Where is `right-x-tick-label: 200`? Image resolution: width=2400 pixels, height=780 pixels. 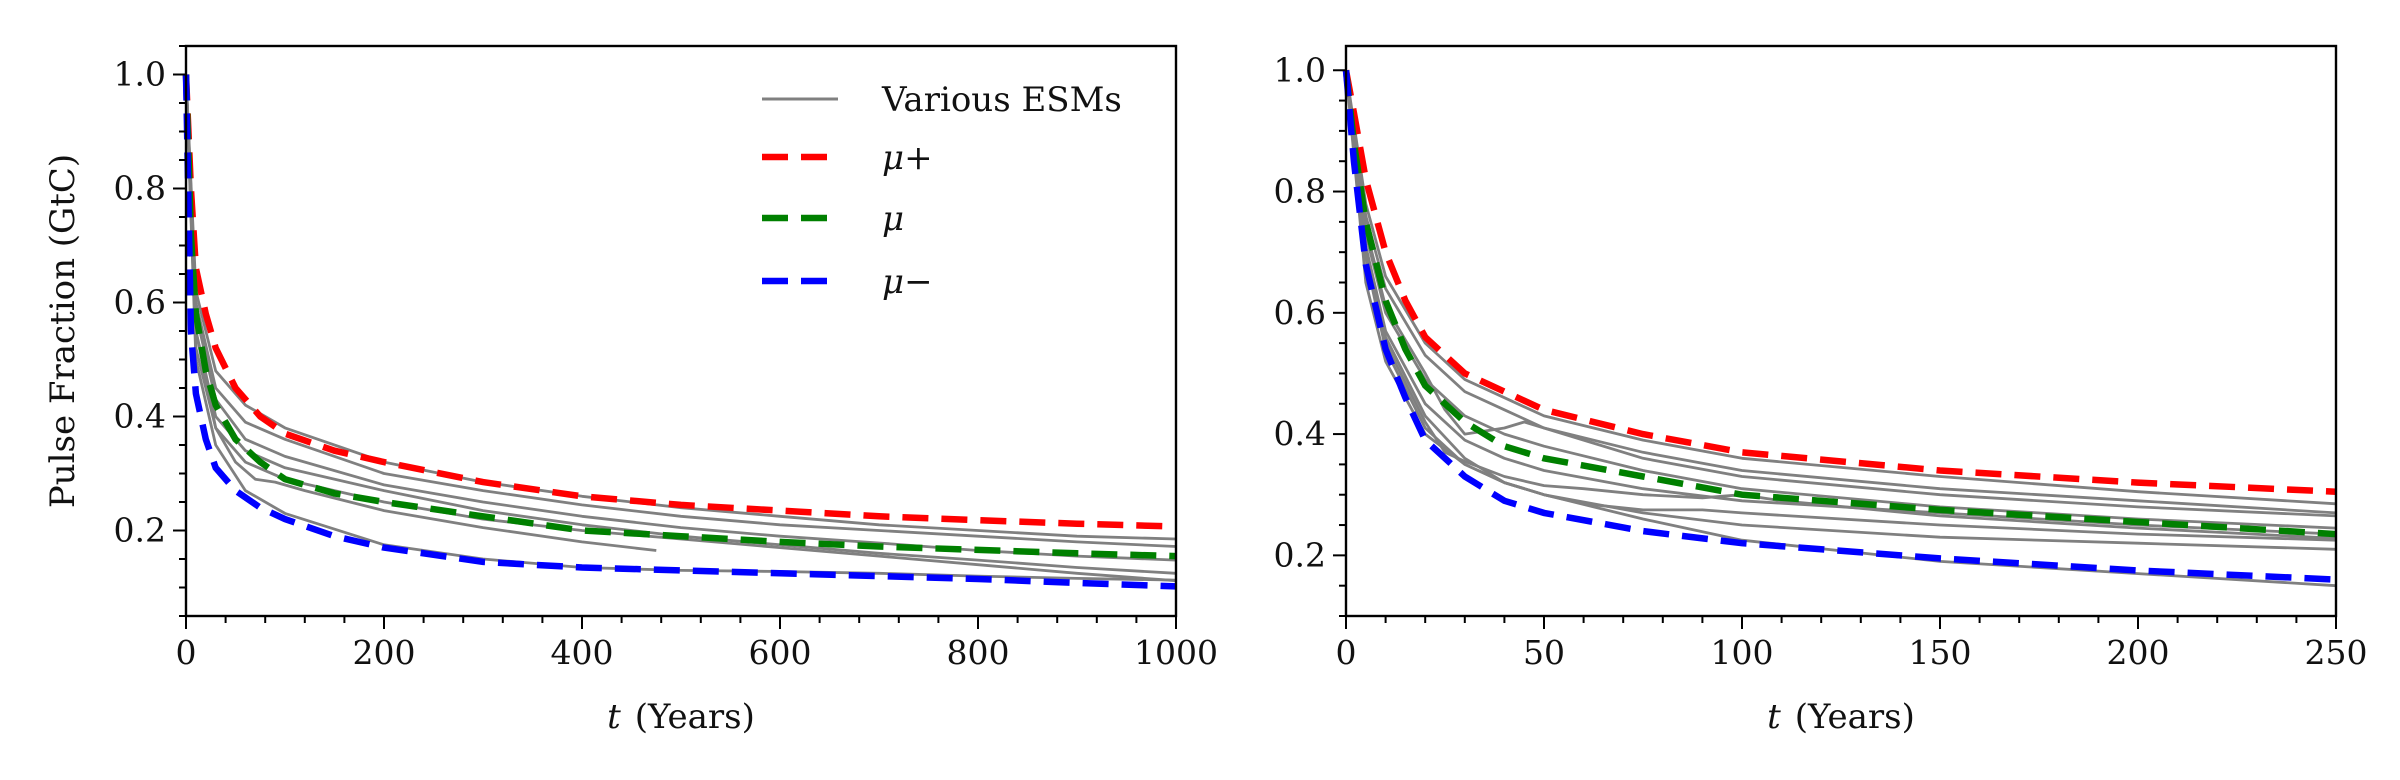
right-x-tick-label: 200 is located at coordinates (2138, 652).